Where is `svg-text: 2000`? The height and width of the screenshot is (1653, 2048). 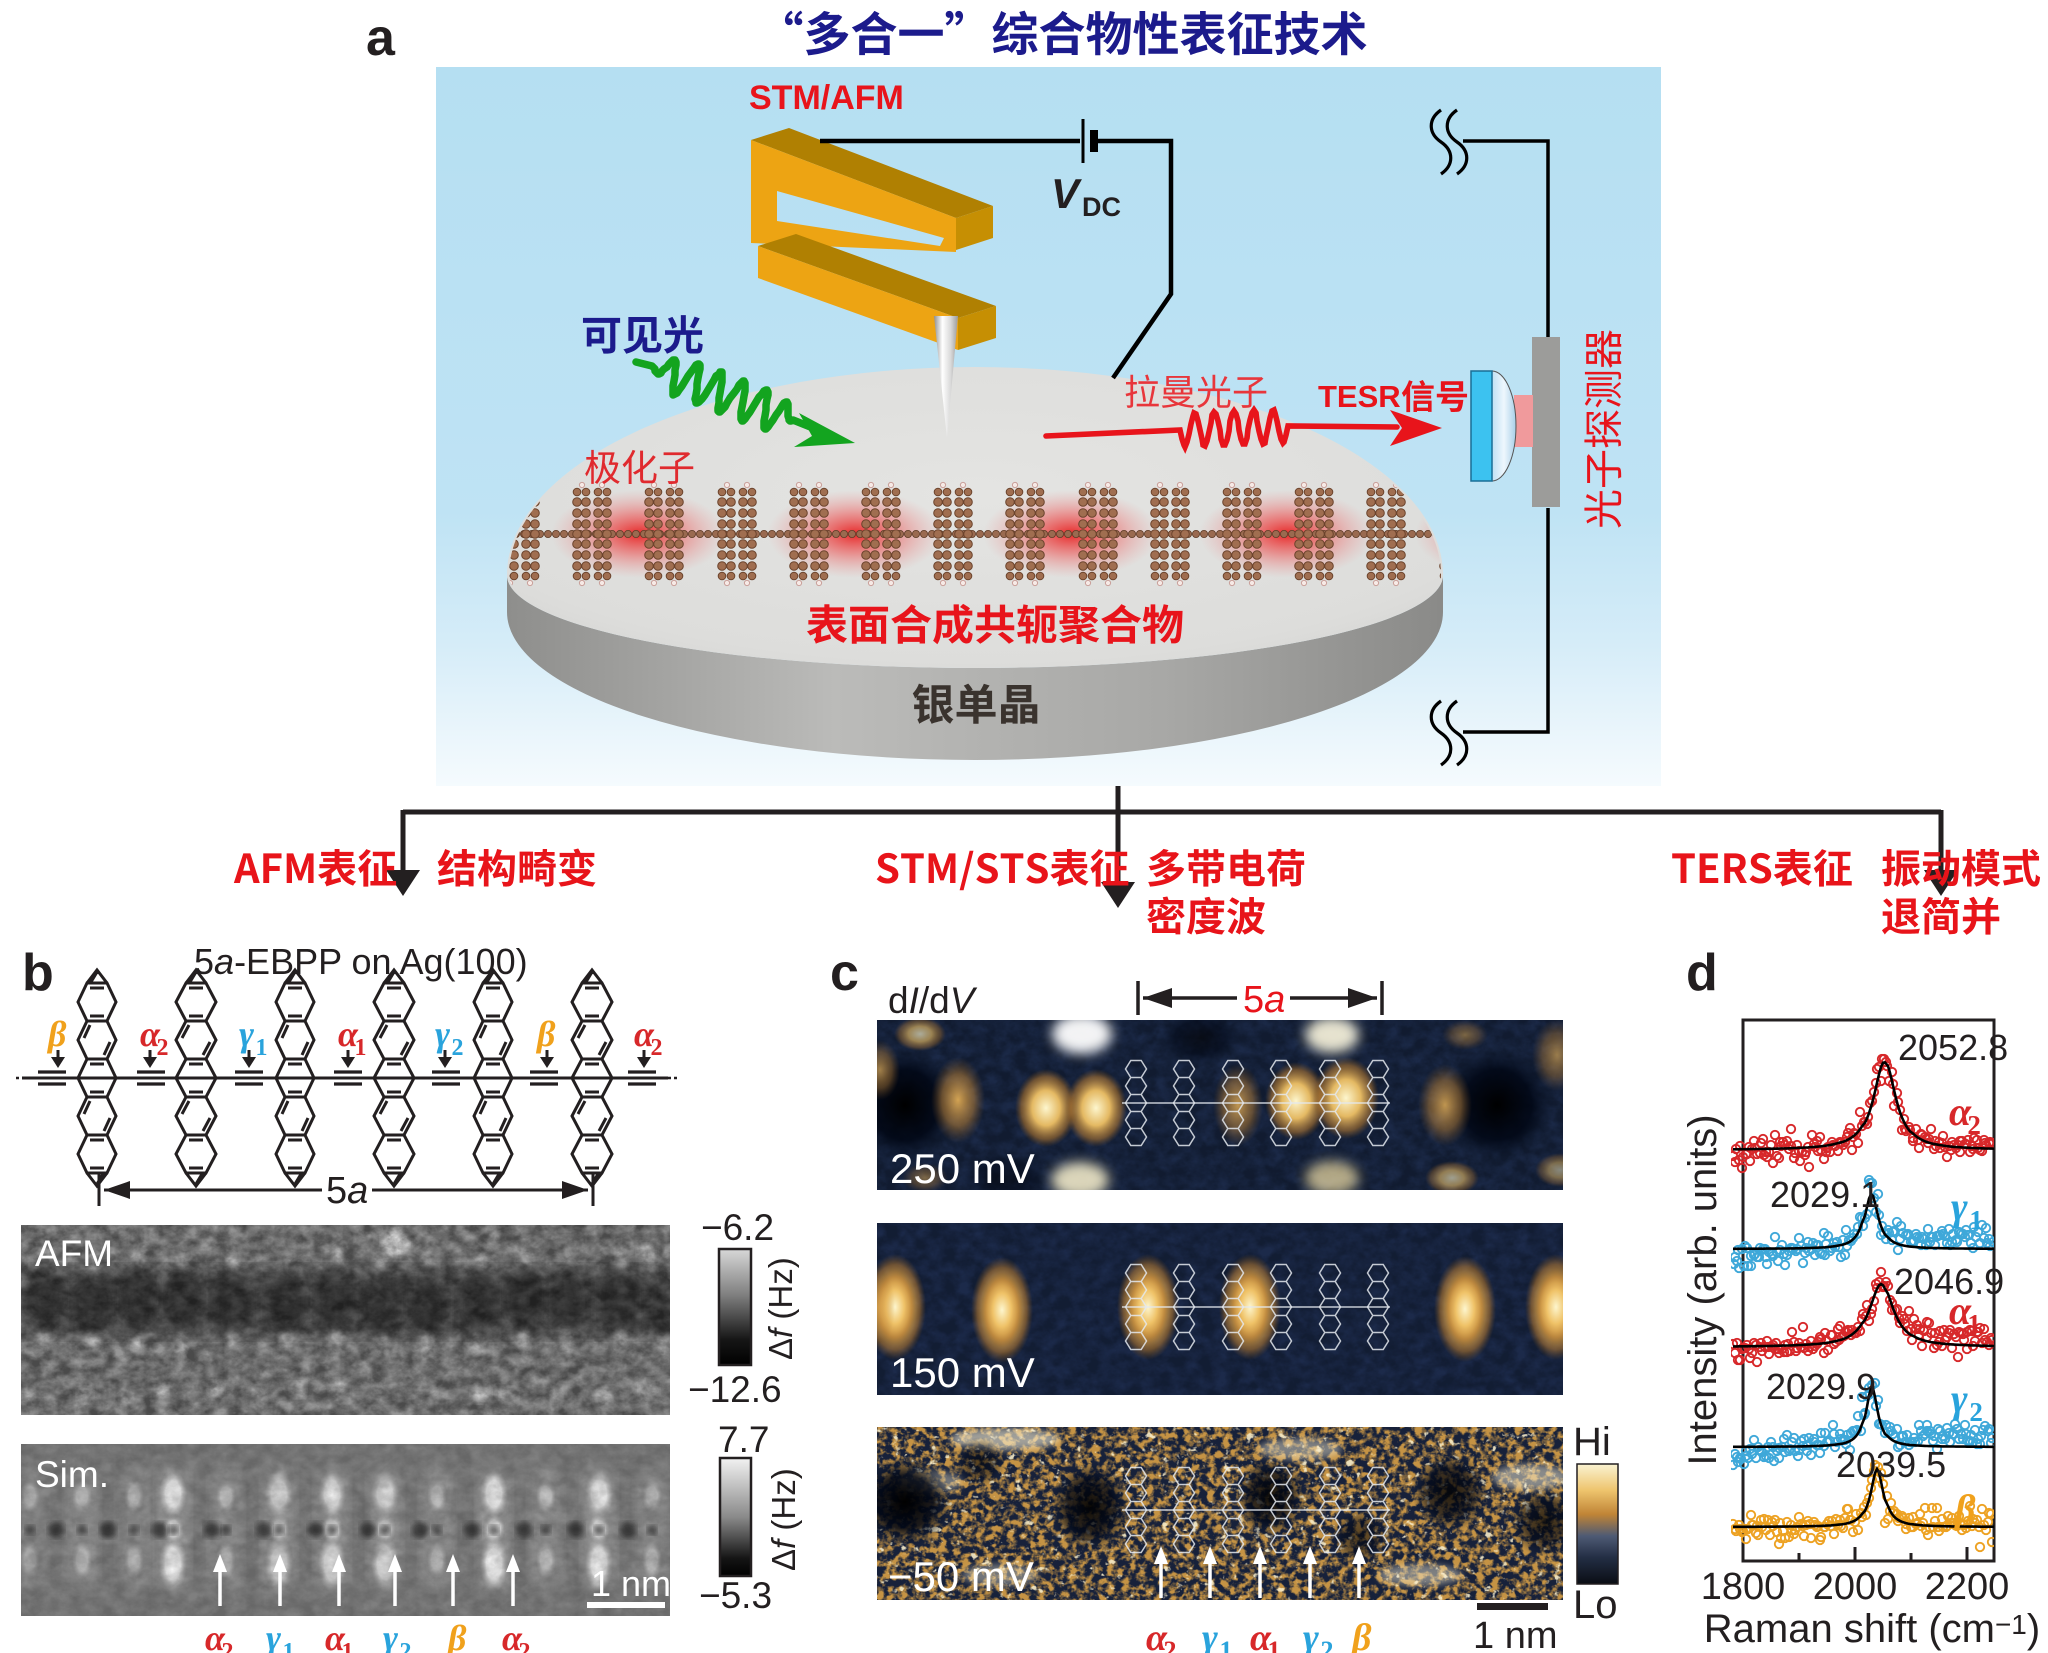
svg-text: 2000 is located at coordinates (1855, 1587).